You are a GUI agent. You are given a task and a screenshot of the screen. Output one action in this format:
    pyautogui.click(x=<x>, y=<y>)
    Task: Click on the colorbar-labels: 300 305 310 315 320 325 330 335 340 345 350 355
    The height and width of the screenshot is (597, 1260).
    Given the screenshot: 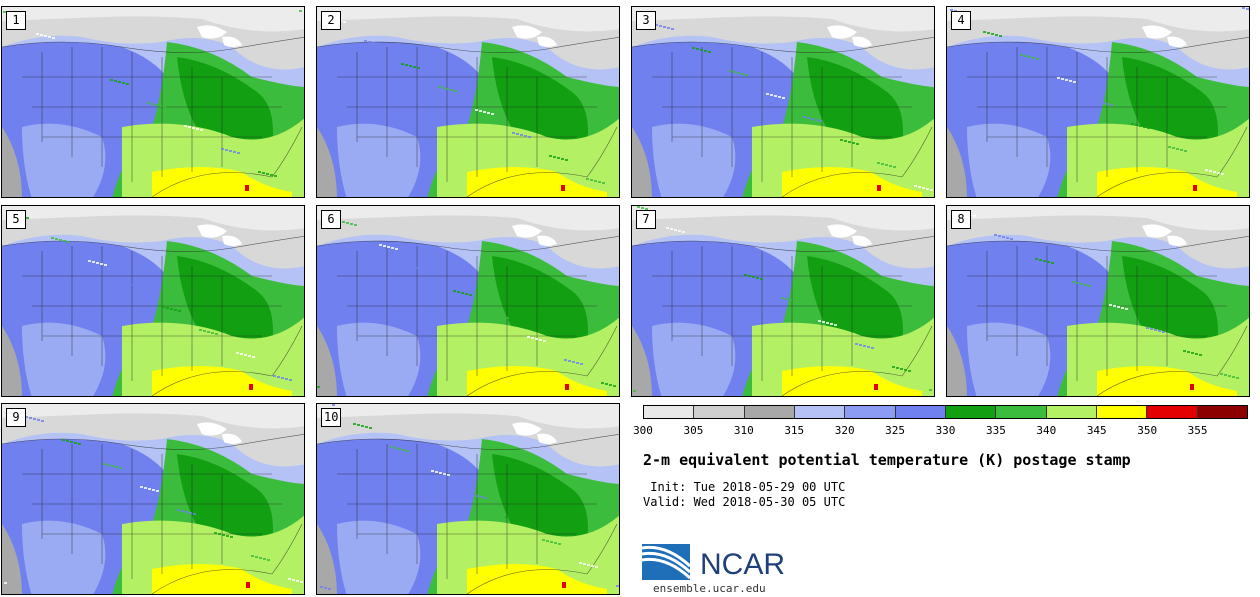 What is the action you would take?
    pyautogui.click(x=940, y=432)
    